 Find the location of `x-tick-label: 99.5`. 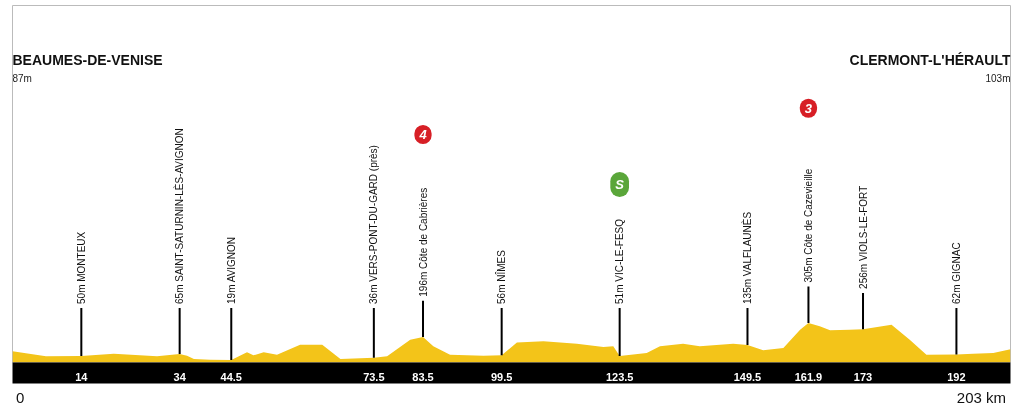

x-tick-label: 99.5 is located at coordinates (501, 376).